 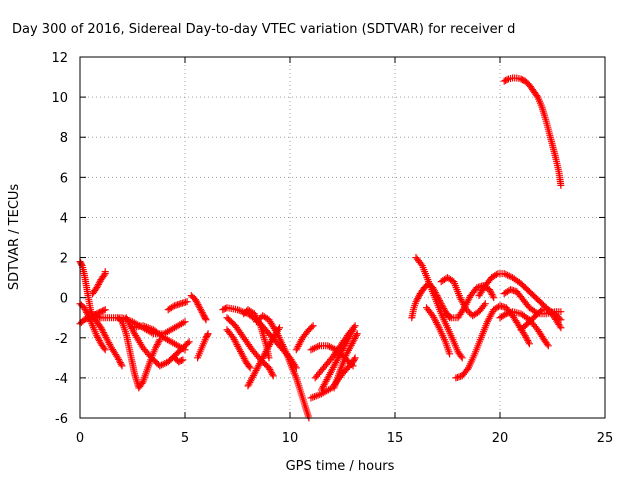 What do you see at coordinates (59, 58) in the screenshot?
I see `y-tick-label: 12` at bounding box center [59, 58].